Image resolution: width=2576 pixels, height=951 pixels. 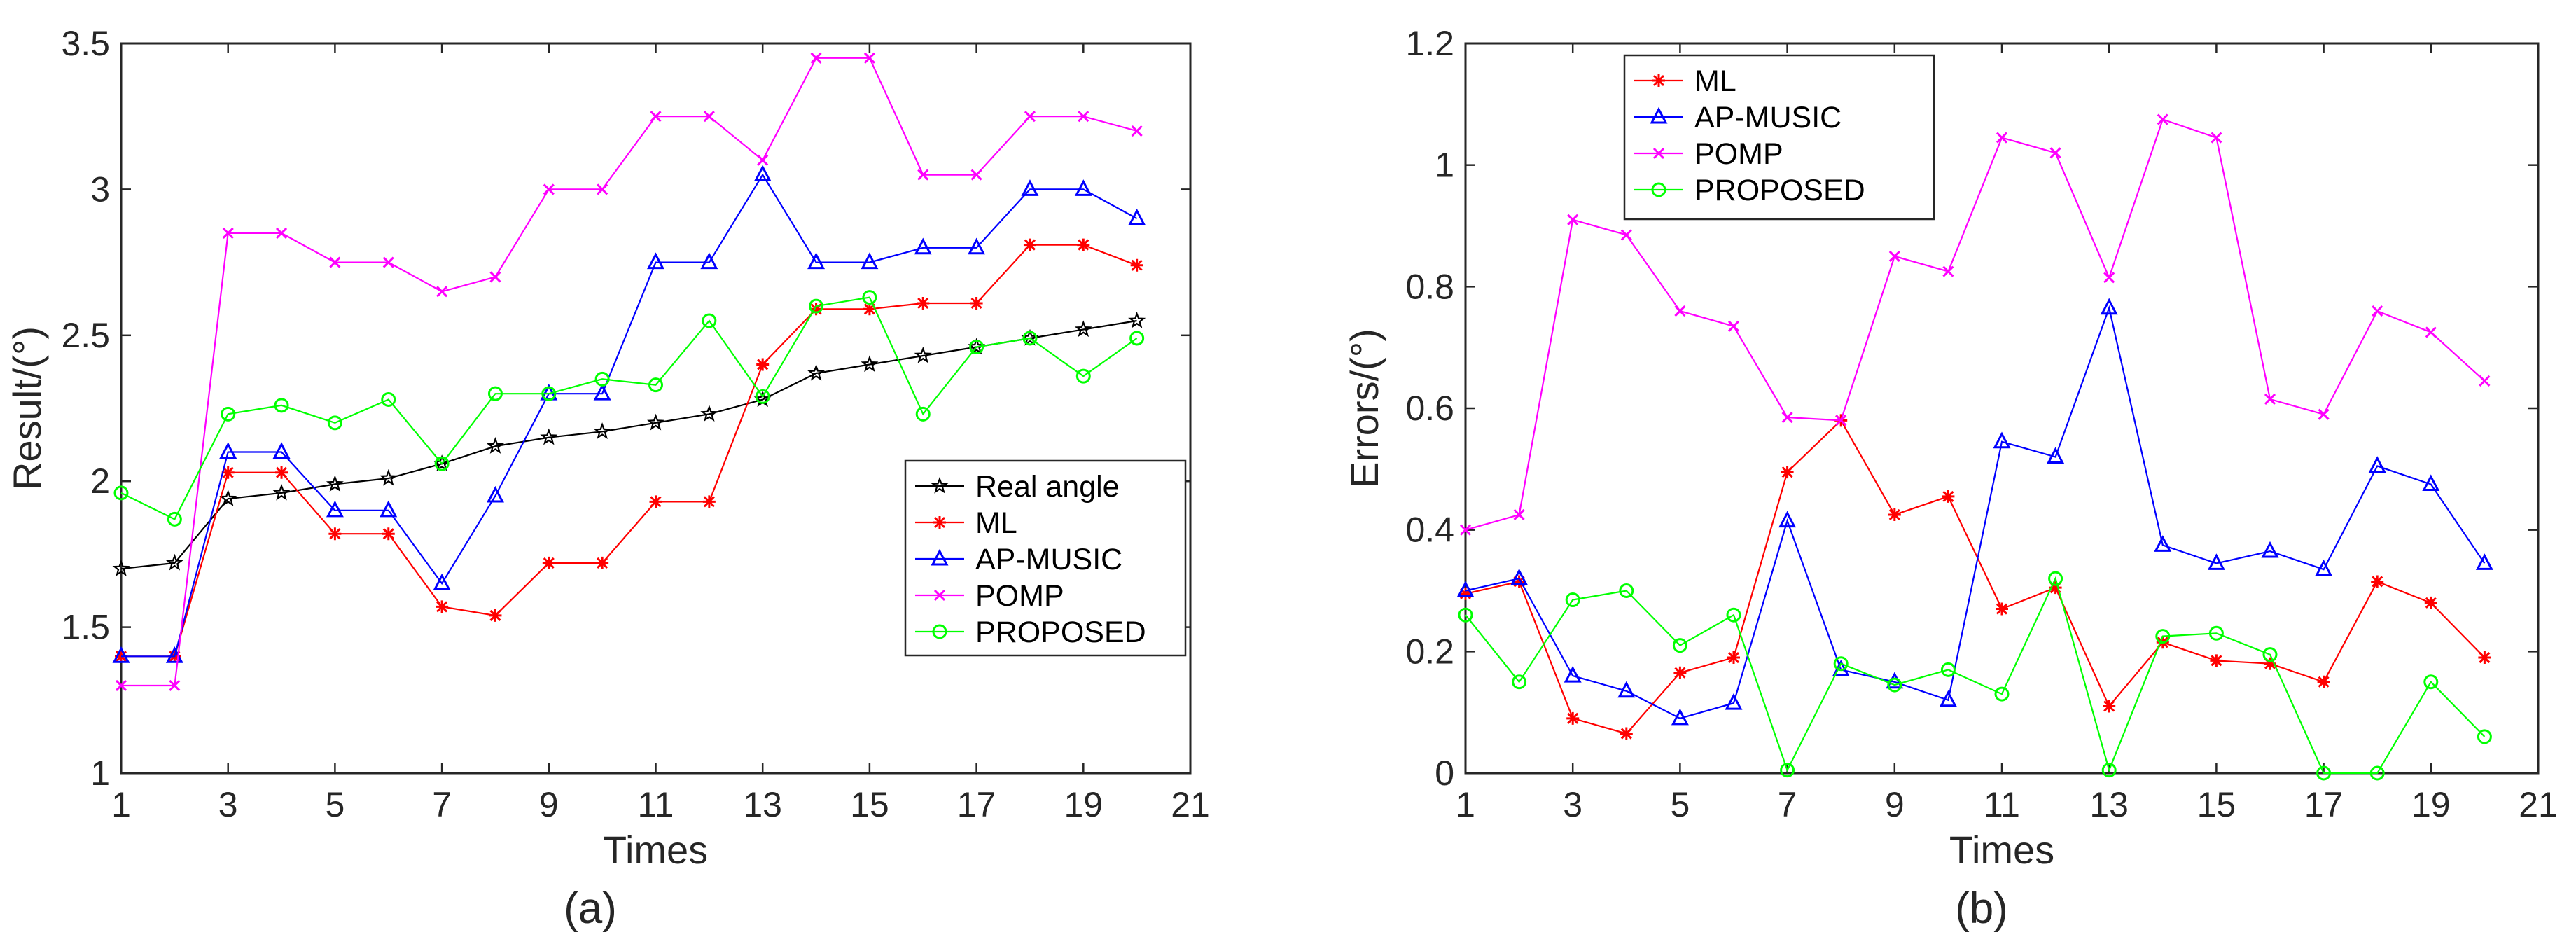 What do you see at coordinates (1364, 408) in the screenshot?
I see `y-axis-label-b: Errors/(°)` at bounding box center [1364, 408].